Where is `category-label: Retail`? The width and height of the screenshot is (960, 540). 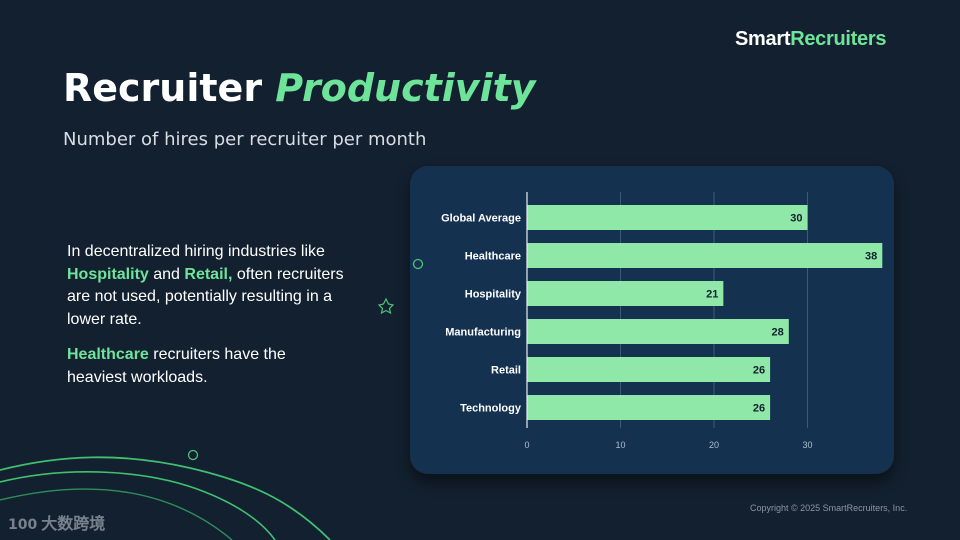 category-label: Retail is located at coordinates (506, 371).